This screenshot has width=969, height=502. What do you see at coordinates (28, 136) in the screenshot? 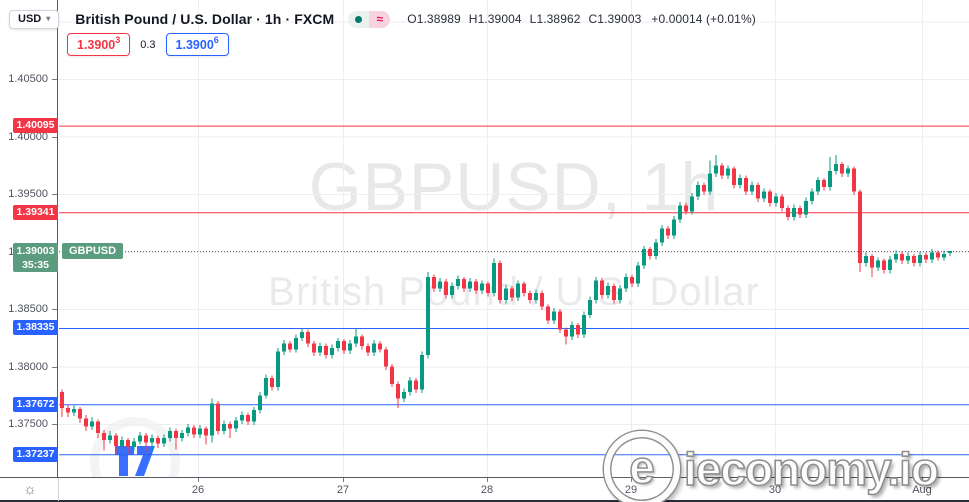
I see `price-tick-label: 1.40000` at bounding box center [28, 136].